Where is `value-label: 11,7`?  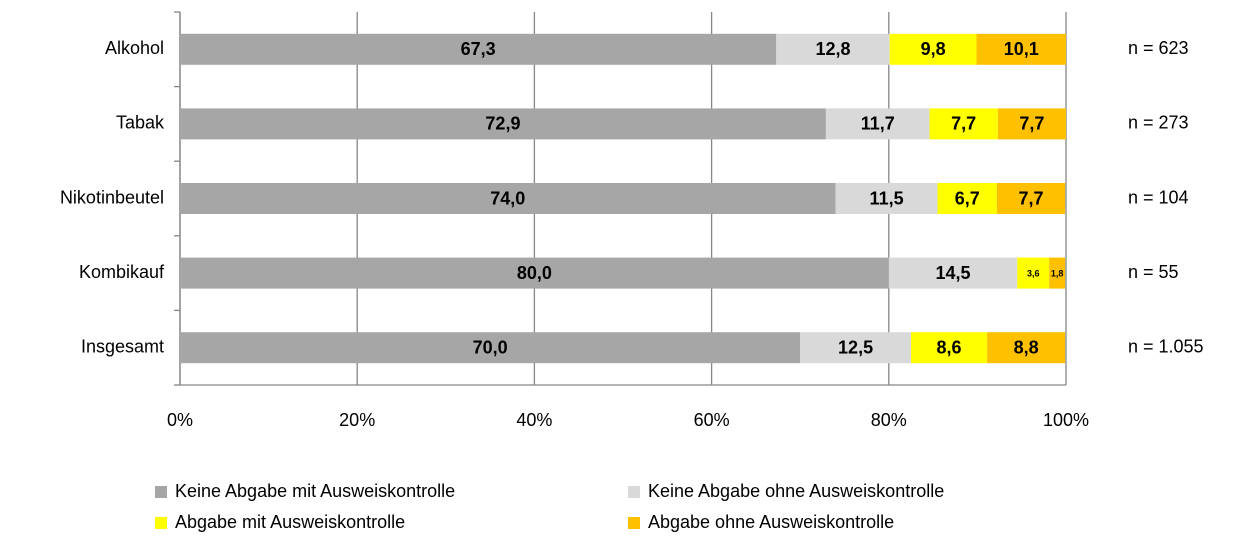
value-label: 11,7 is located at coordinates (878, 124).